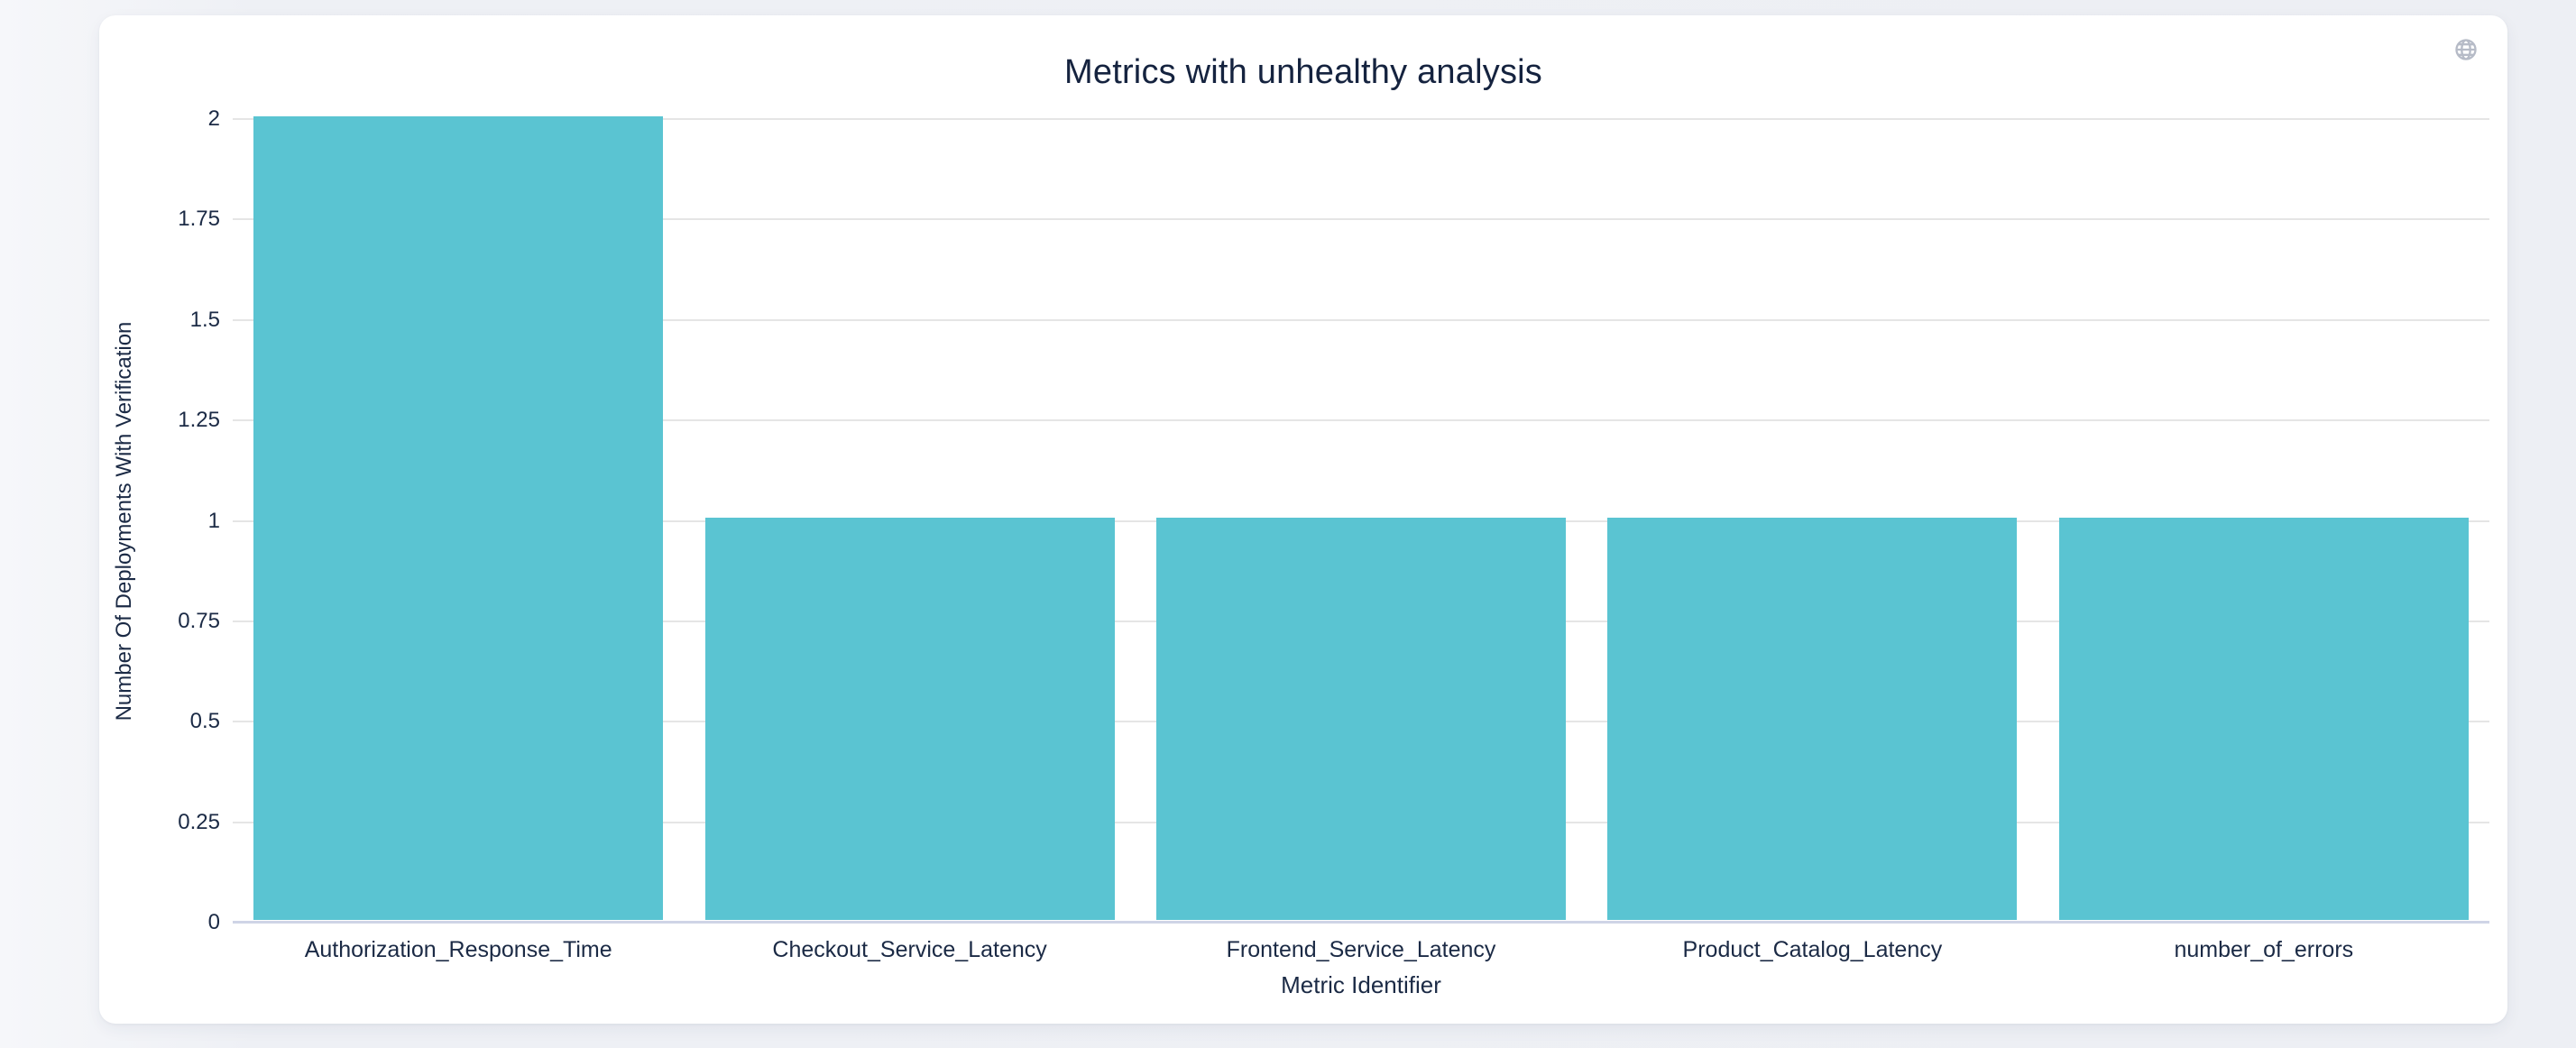  What do you see at coordinates (204, 721) in the screenshot?
I see `y-tick-label: 0.5` at bounding box center [204, 721].